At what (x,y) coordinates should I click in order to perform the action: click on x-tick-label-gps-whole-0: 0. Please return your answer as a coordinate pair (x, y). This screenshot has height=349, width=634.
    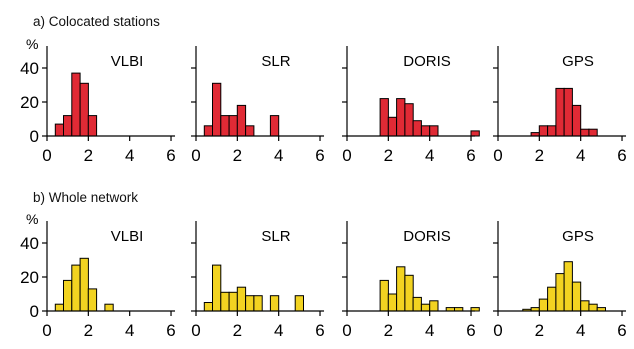
    Looking at the image, I should click on (497, 330).